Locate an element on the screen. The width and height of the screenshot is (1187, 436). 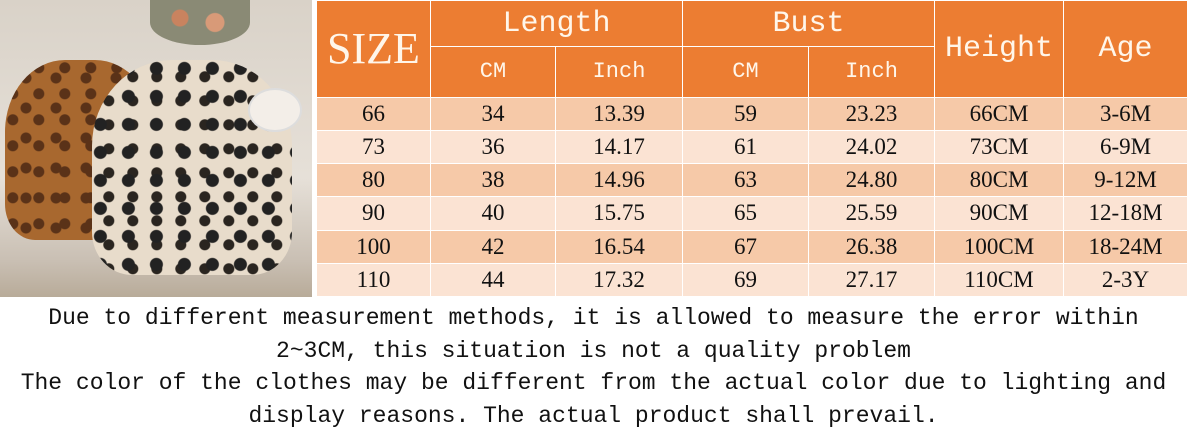
table-cell: 59 is located at coordinates (745, 113).